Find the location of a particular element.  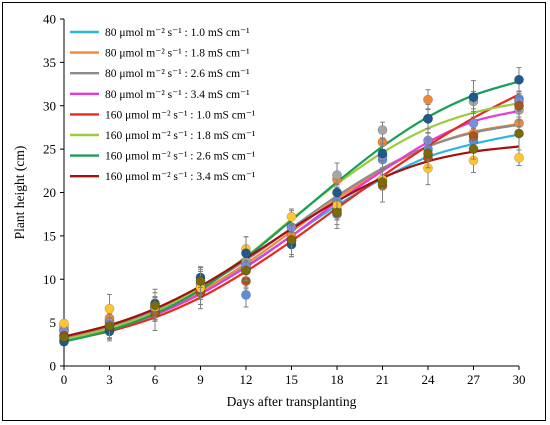

x-tick-label: 18 is located at coordinates (337, 379).